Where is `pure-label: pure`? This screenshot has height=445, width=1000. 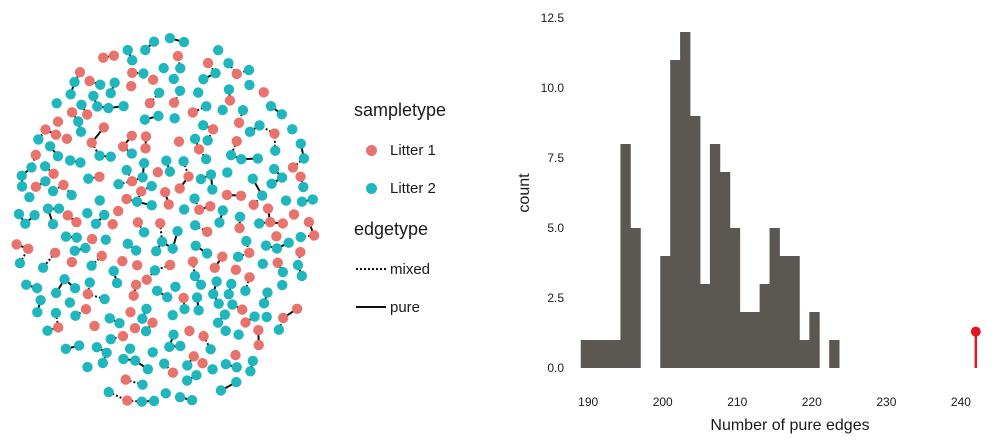 pure-label: pure is located at coordinates (405, 307).